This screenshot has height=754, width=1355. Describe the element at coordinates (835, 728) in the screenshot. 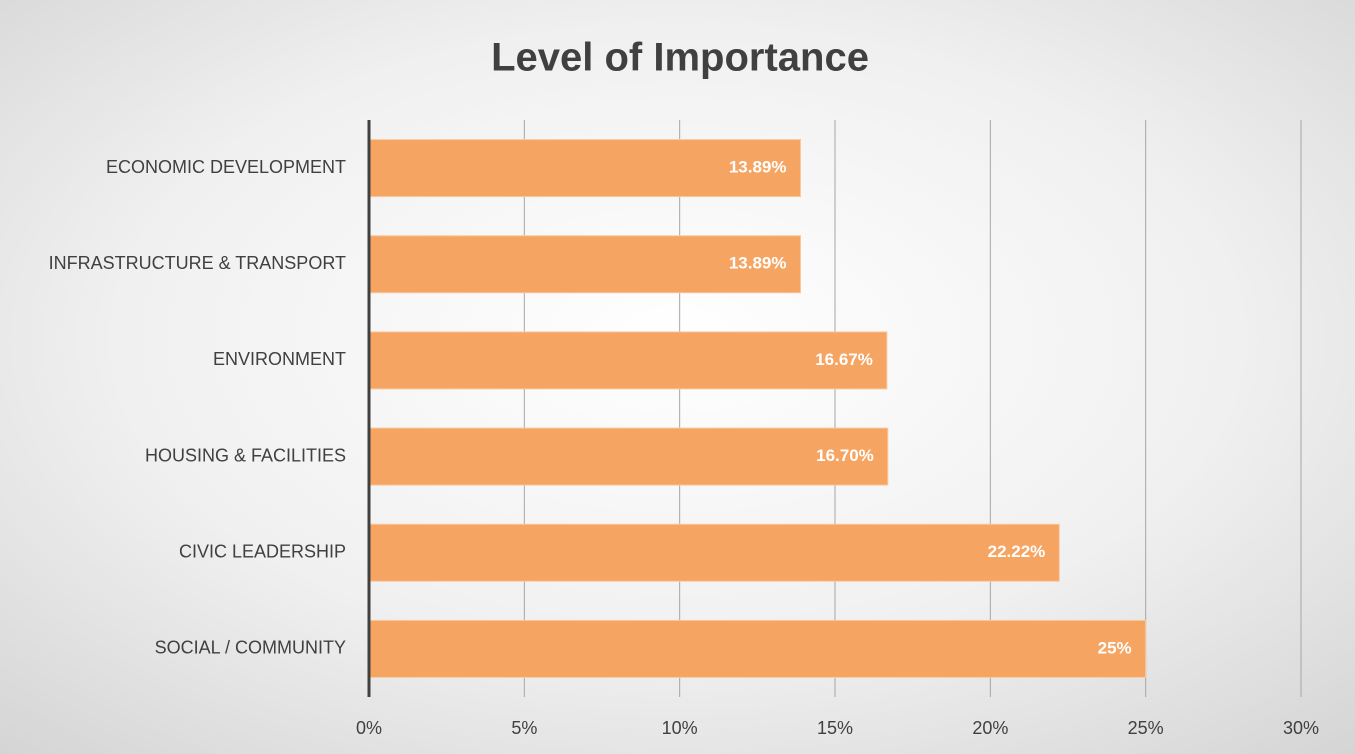

I see `x-tick-label: 15%` at that location.